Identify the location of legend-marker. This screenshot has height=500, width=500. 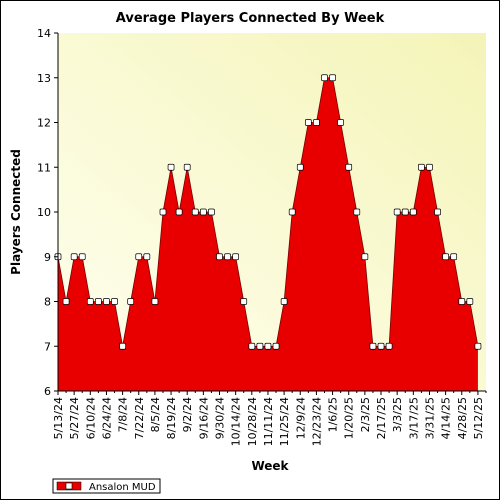
(69, 486).